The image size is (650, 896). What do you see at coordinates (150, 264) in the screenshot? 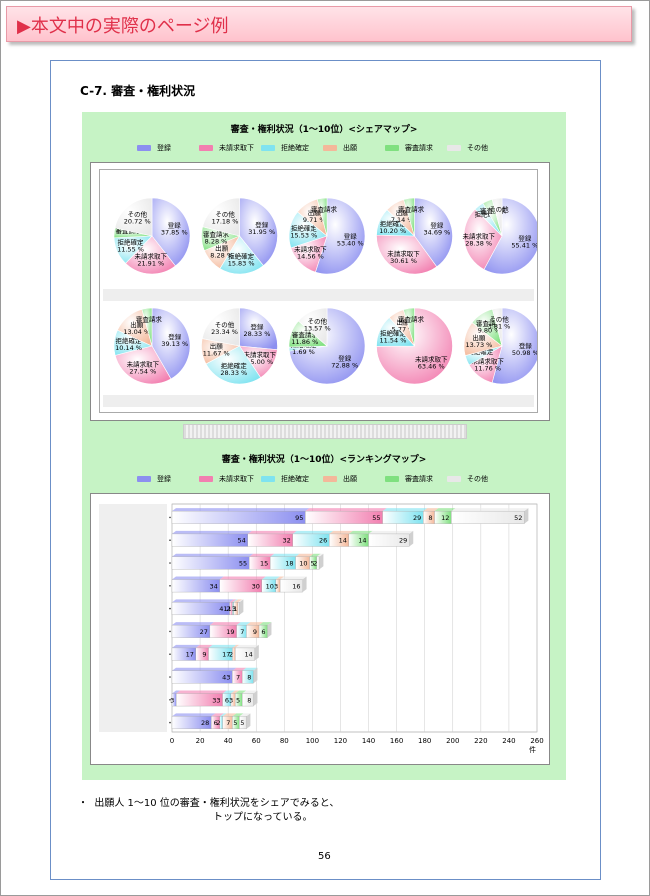
I see `pie-slice-value: 21.91 %` at bounding box center [150, 264].